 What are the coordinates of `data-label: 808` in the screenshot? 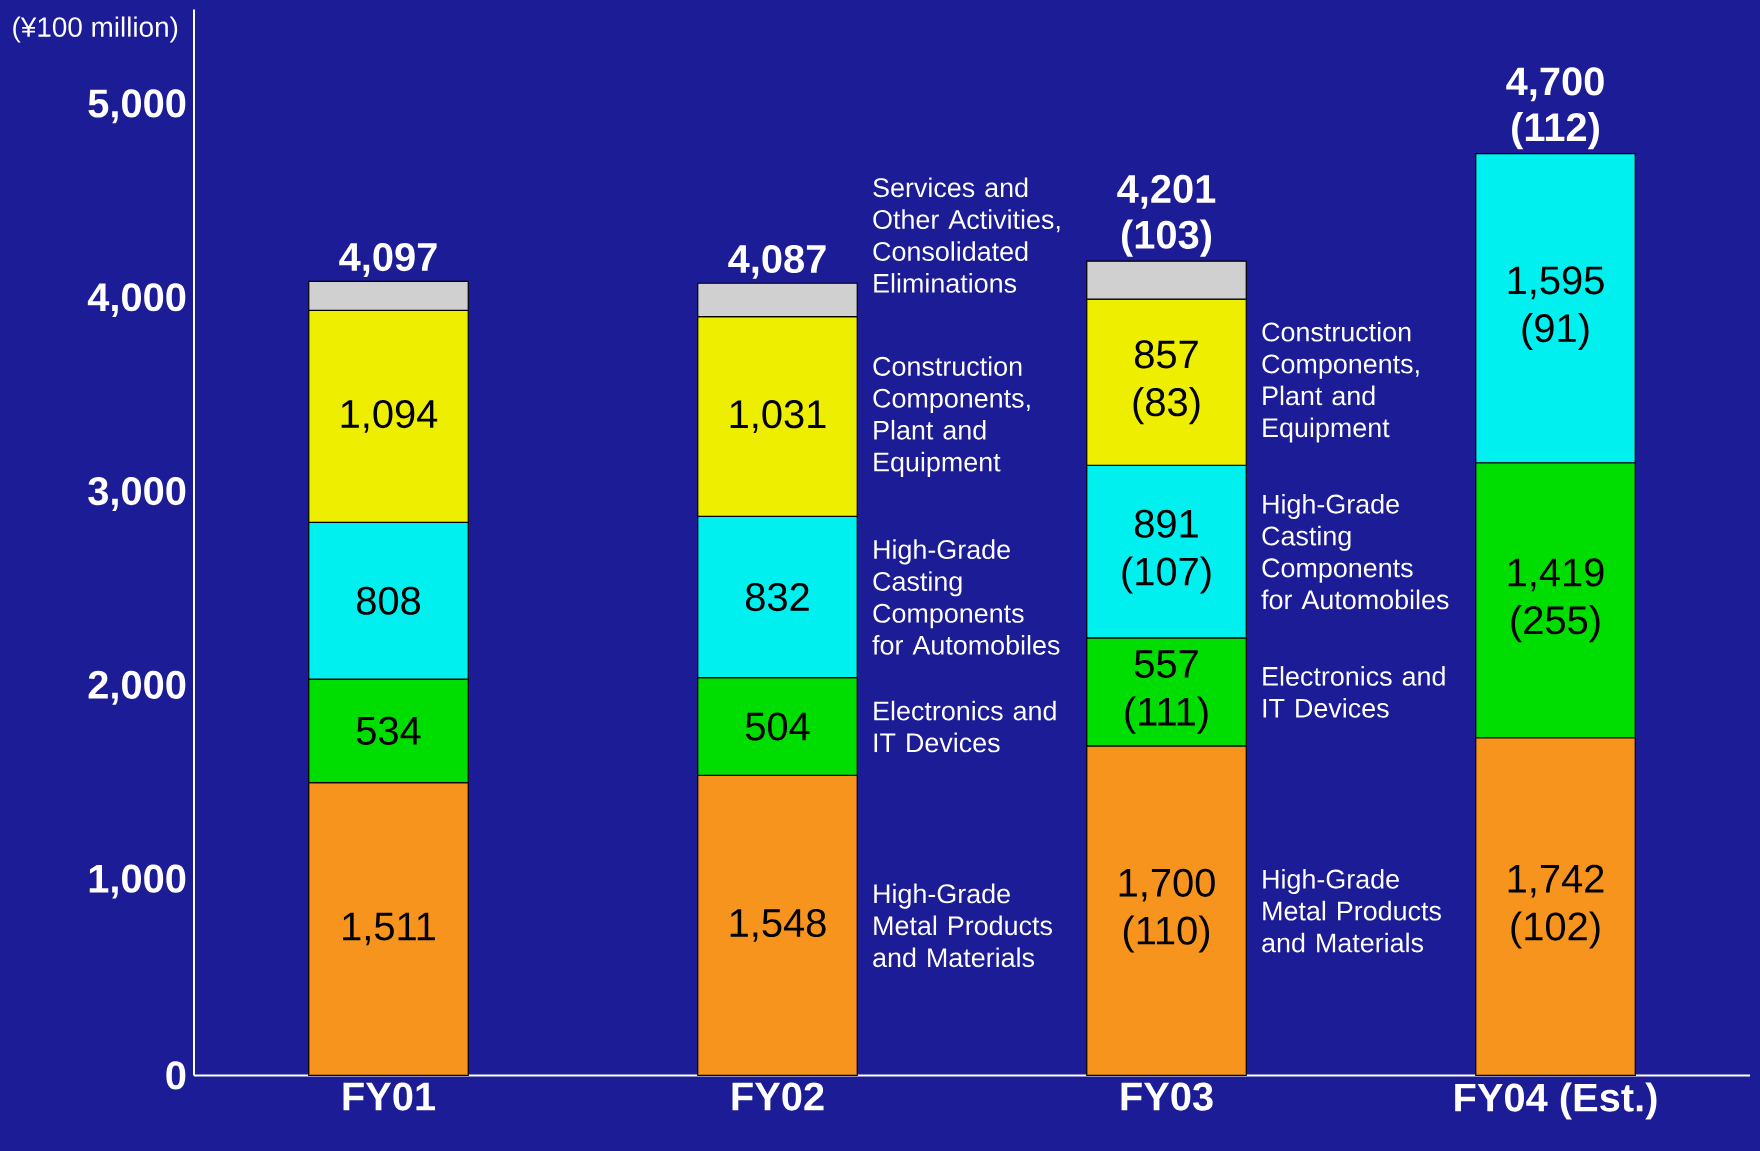 It's located at (388, 600).